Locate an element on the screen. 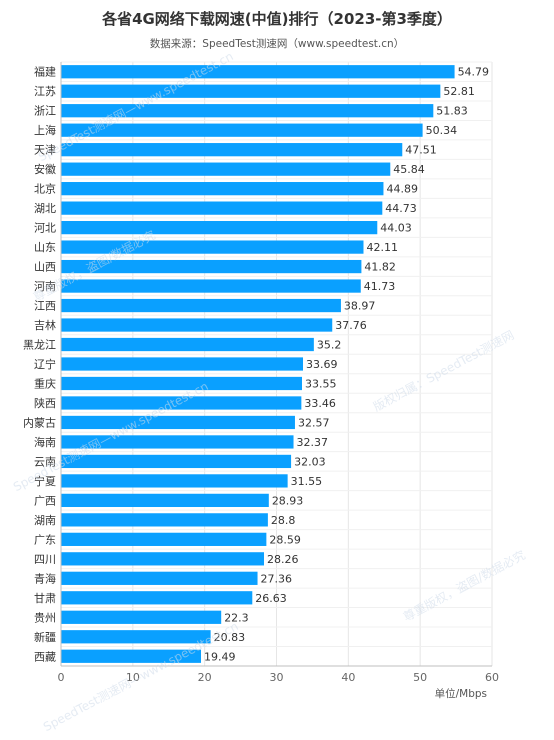  data-label: 32.57 is located at coordinates (314, 422).